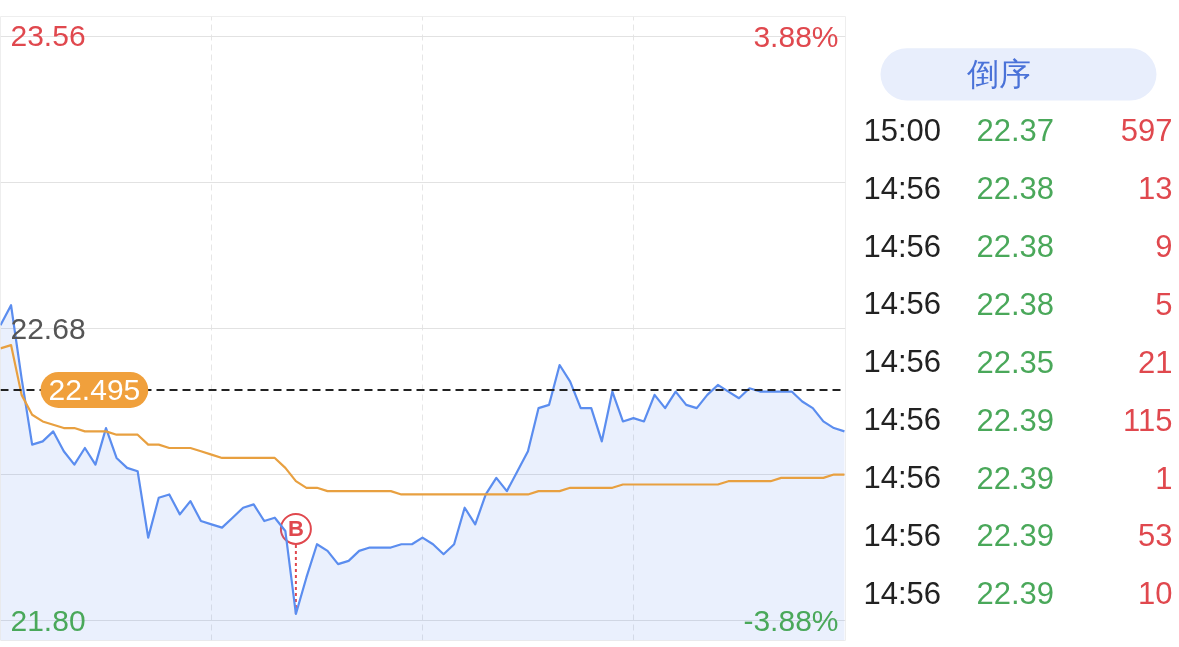 Image resolution: width=1179 pixels, height=647 pixels. What do you see at coordinates (1164, 304) in the screenshot?
I see `text: 5` at bounding box center [1164, 304].